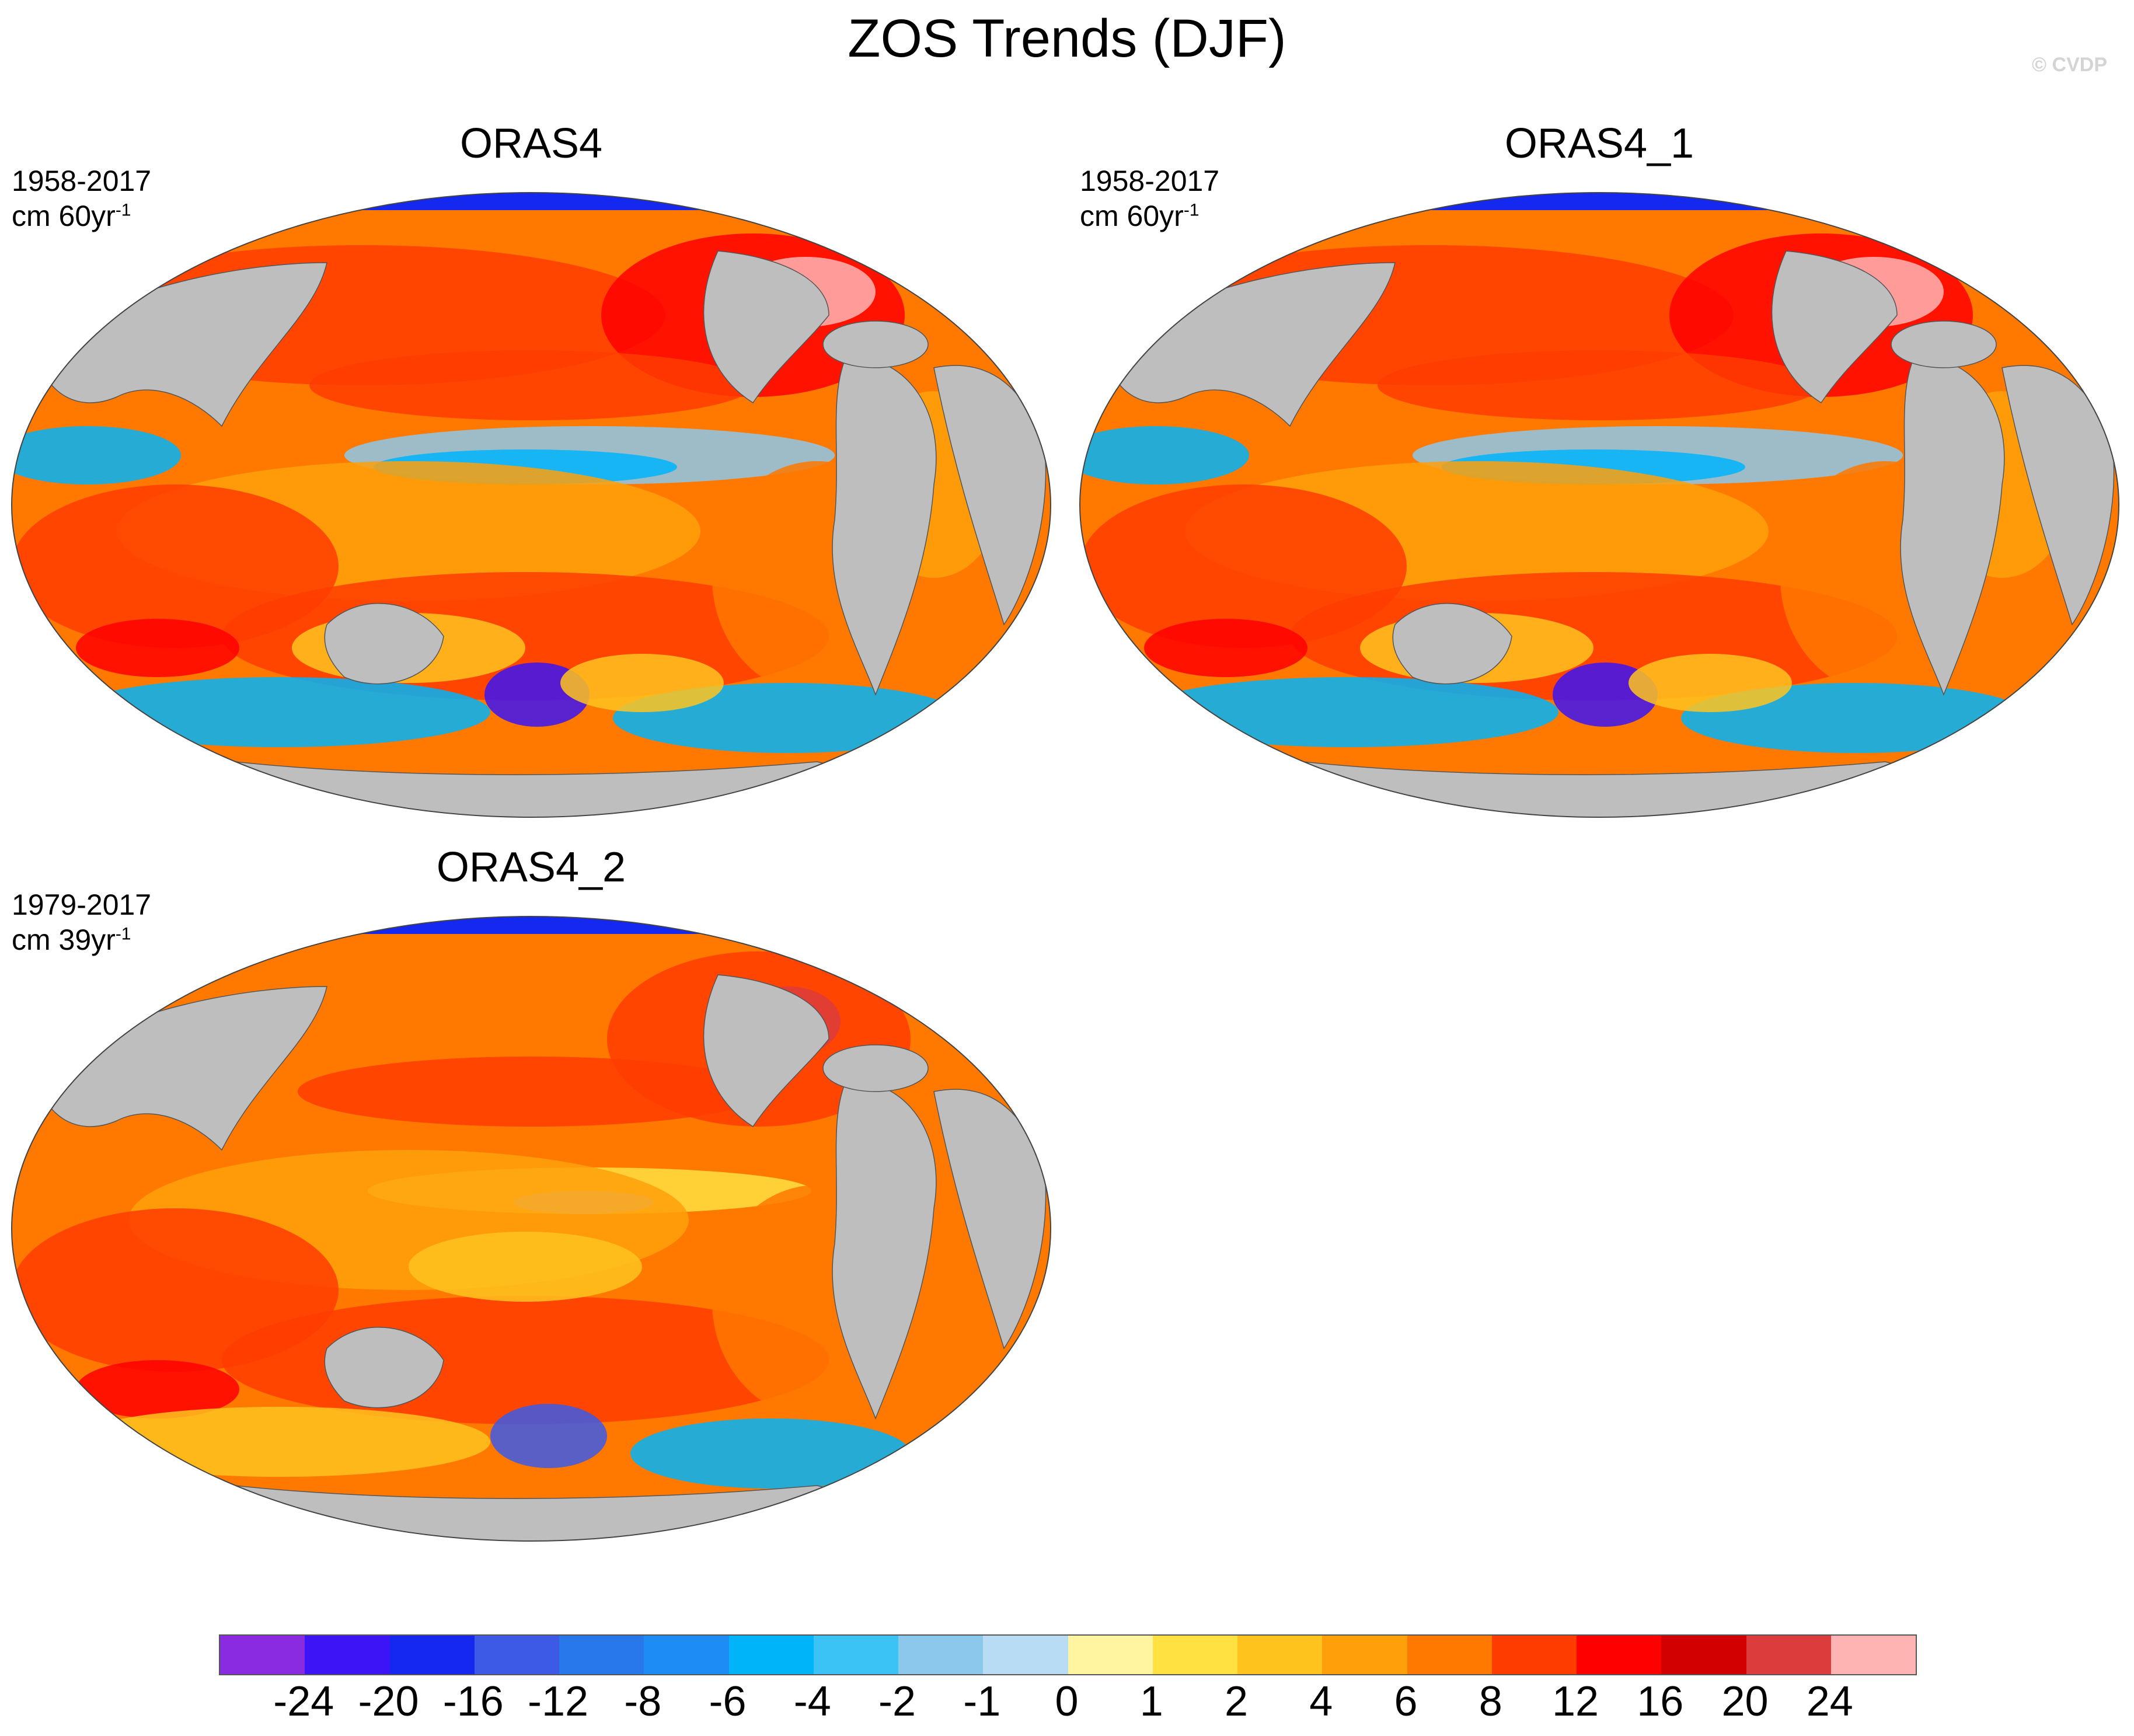  I want to click on colorbar, so click(1068, 1654).